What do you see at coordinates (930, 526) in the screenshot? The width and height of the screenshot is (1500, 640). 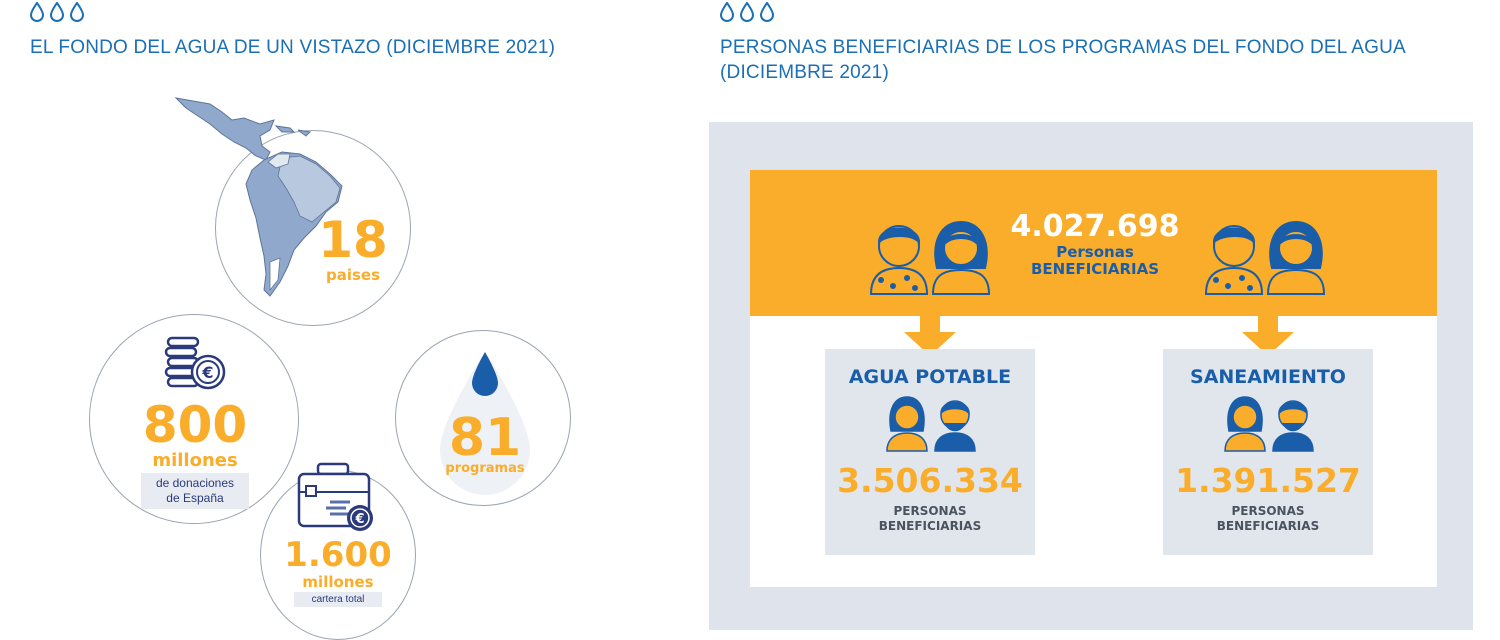 I see `drinking-water-label-line2: BENEFICIARIAS` at bounding box center [930, 526].